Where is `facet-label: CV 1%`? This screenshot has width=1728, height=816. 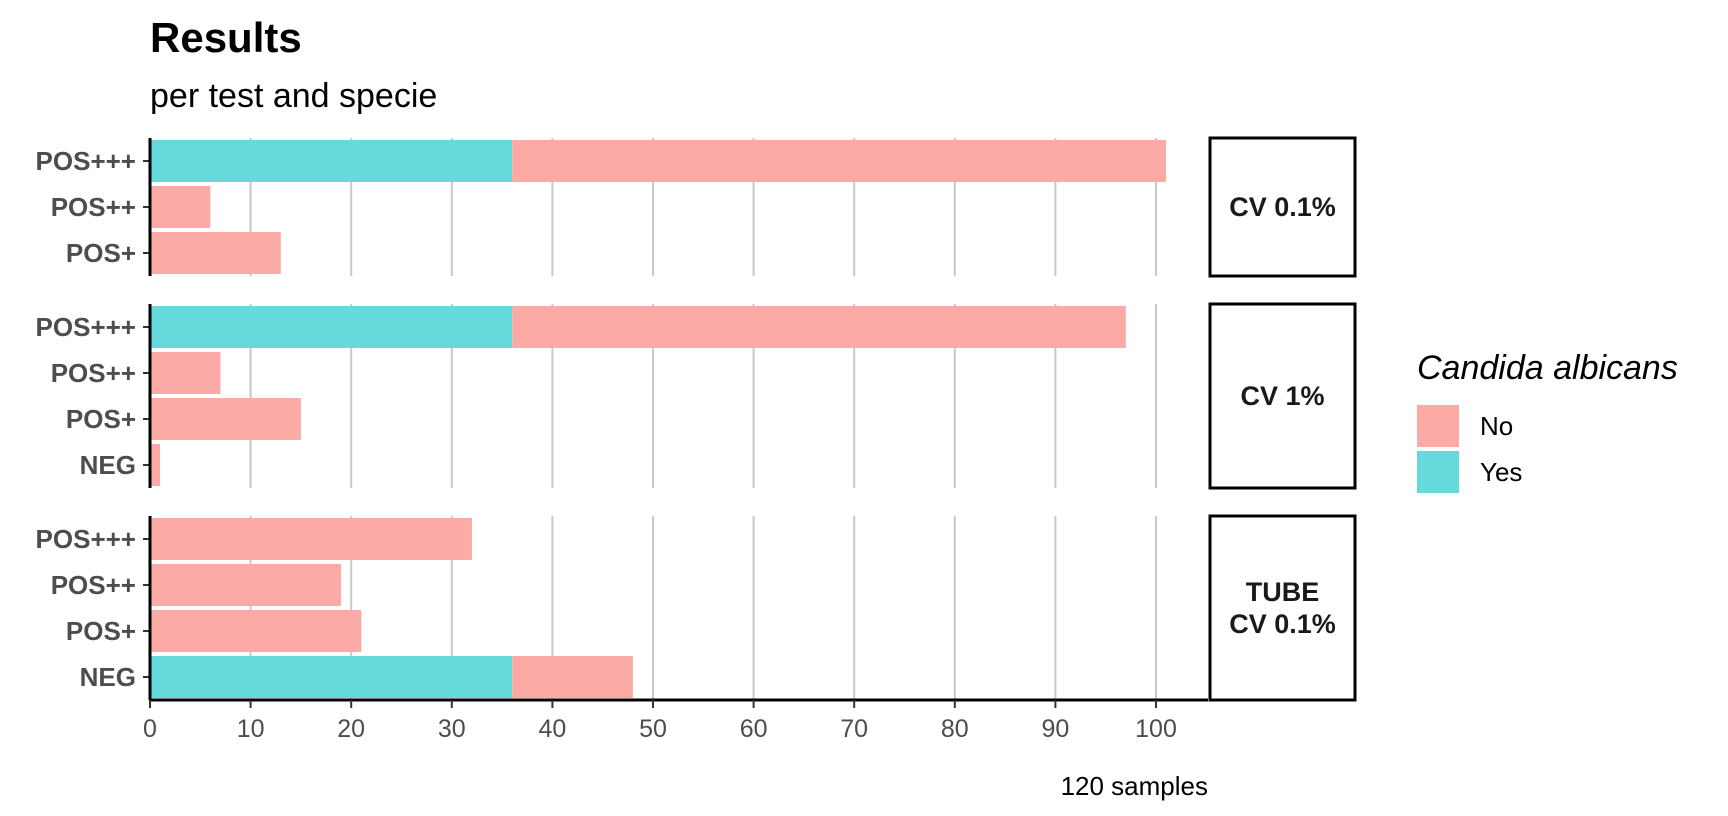
facet-label: CV 1% is located at coordinates (1282, 396).